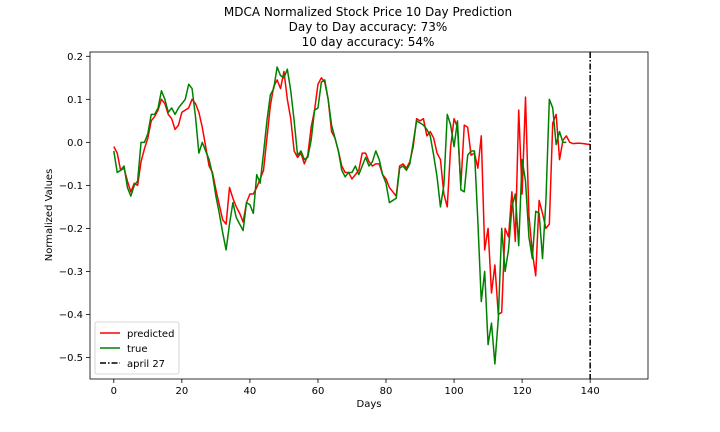 Image resolution: width=720 pixels, height=432 pixels. What do you see at coordinates (250, 391) in the screenshot?
I see `x-tick-label: 40` at bounding box center [250, 391].